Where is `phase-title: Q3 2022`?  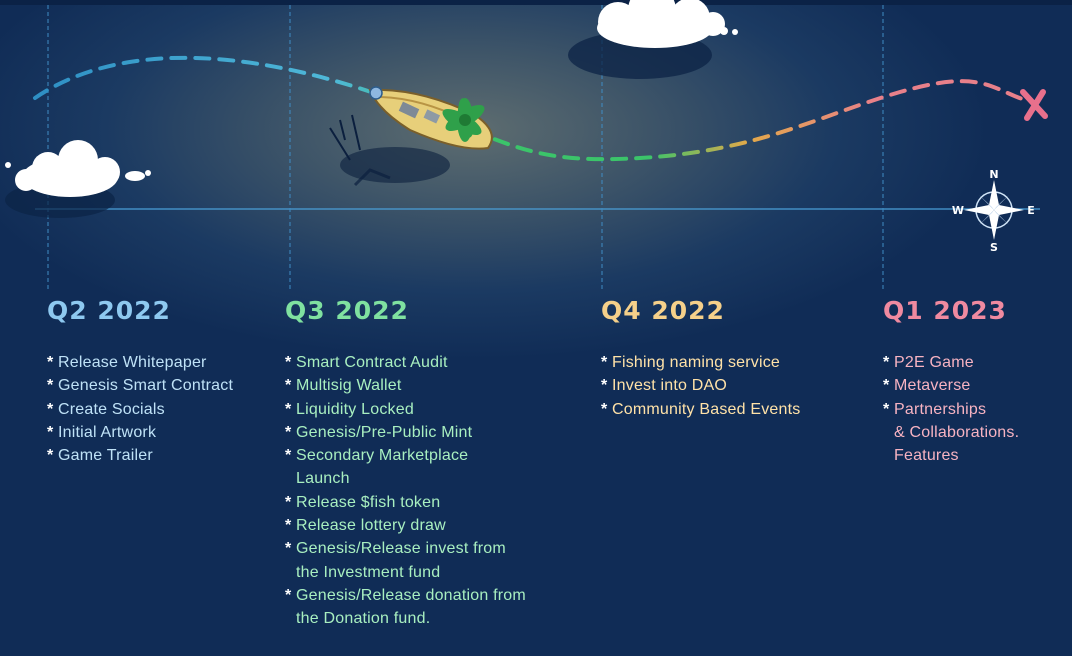 phase-title: Q3 2022 is located at coordinates (347, 310).